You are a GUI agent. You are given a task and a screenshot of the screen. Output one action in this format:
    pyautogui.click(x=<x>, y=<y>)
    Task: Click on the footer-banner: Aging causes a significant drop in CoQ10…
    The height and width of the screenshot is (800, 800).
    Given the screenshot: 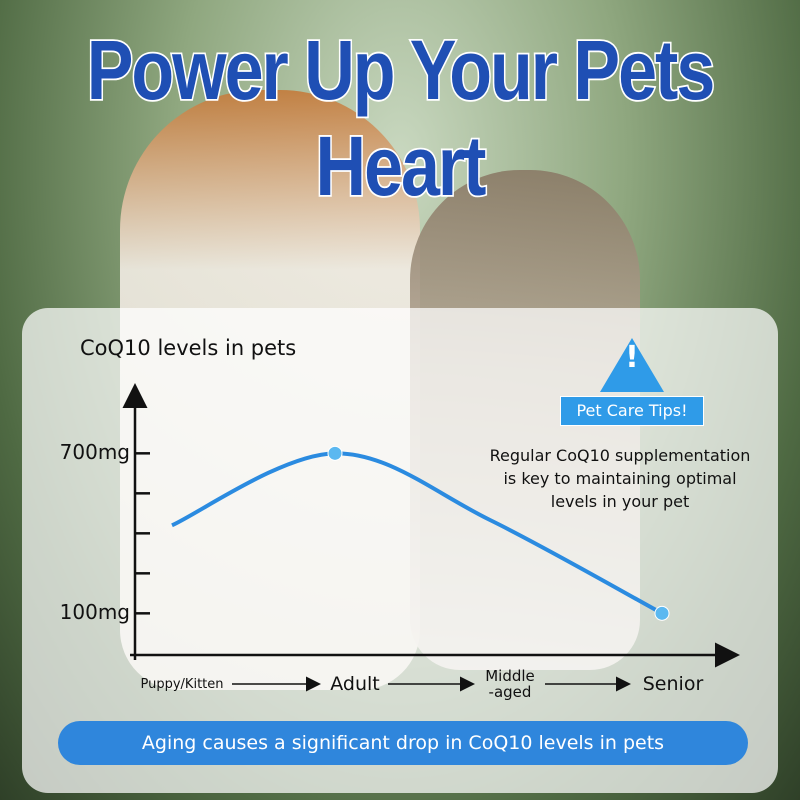 What is the action you would take?
    pyautogui.click(x=403, y=743)
    